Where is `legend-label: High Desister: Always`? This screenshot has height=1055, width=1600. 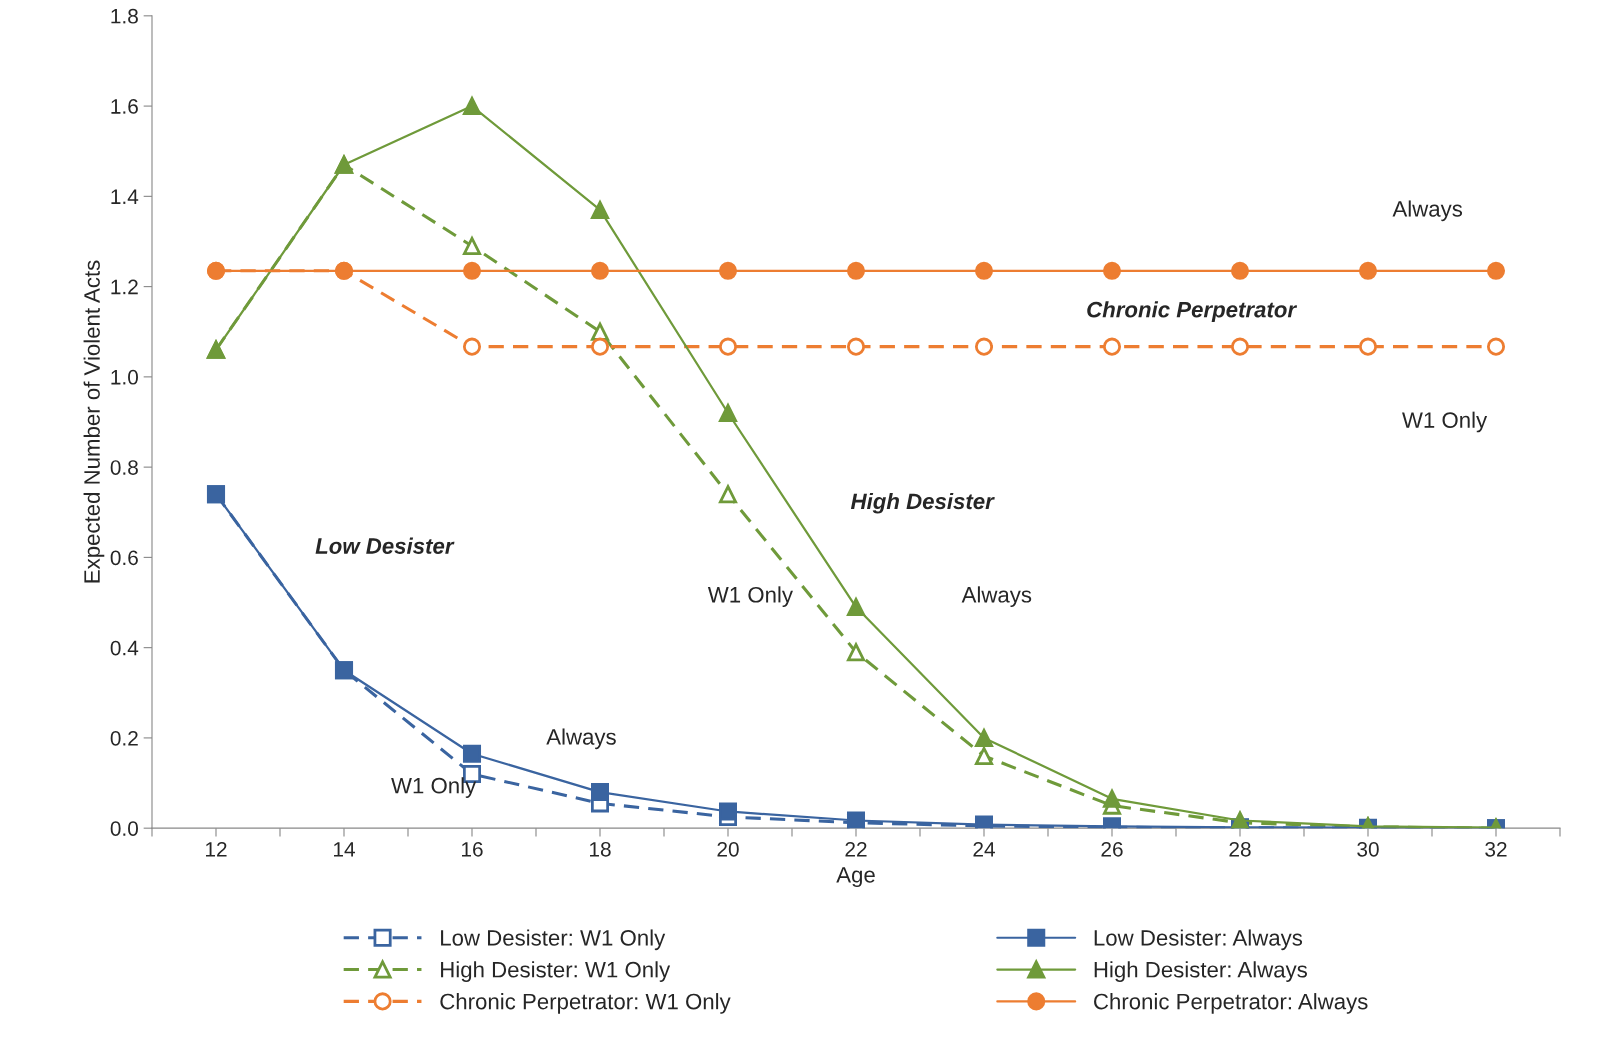
legend-label: High Desister: Always is located at coordinates (1200, 971).